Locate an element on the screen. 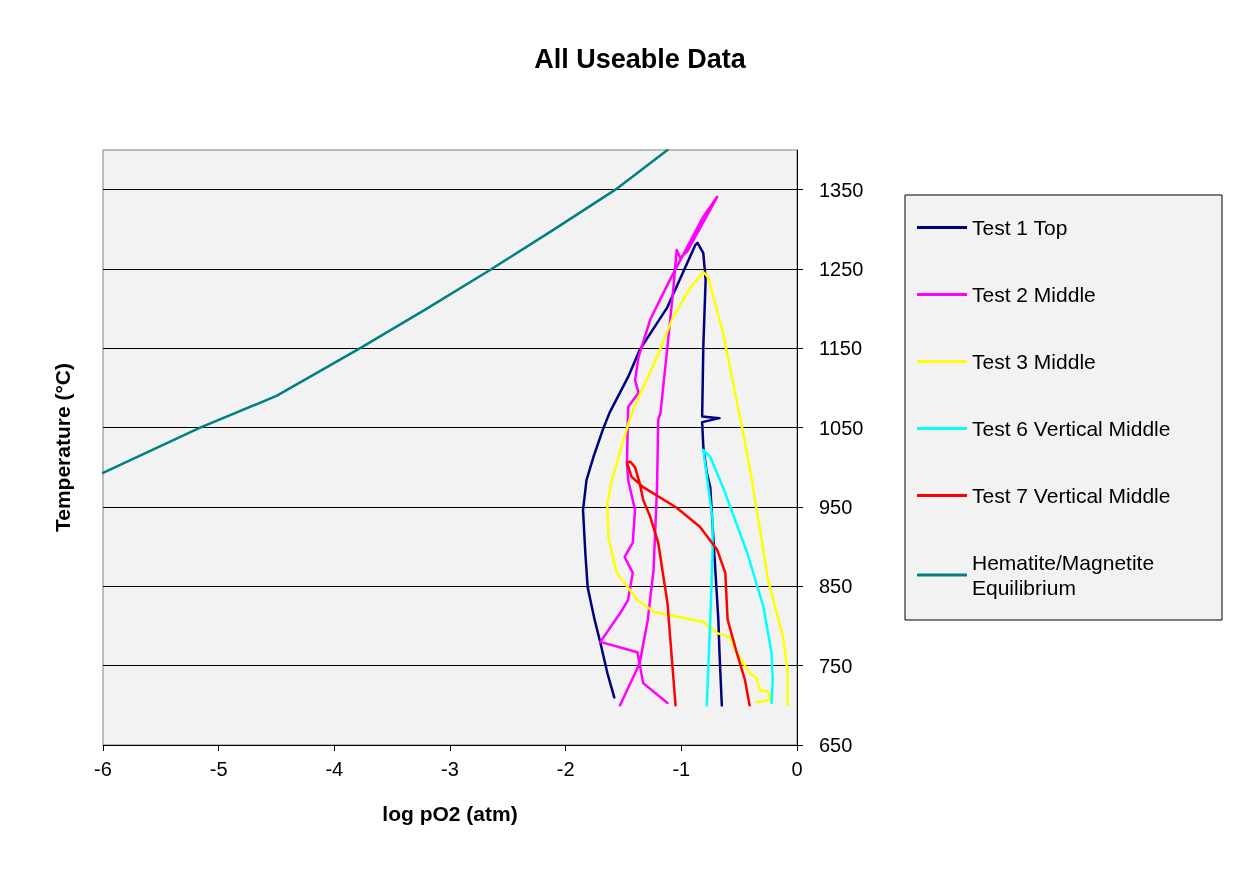  legend-label: Test 2 Middle is located at coordinates (1034, 294).